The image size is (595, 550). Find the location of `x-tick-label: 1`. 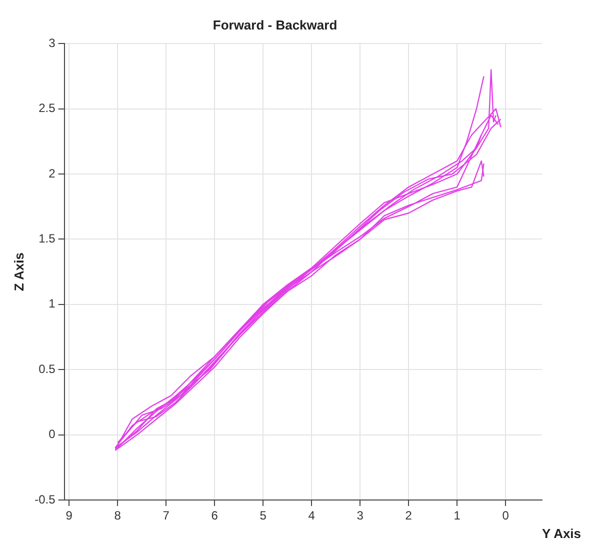

x-tick-label: 1 is located at coordinates (457, 515).